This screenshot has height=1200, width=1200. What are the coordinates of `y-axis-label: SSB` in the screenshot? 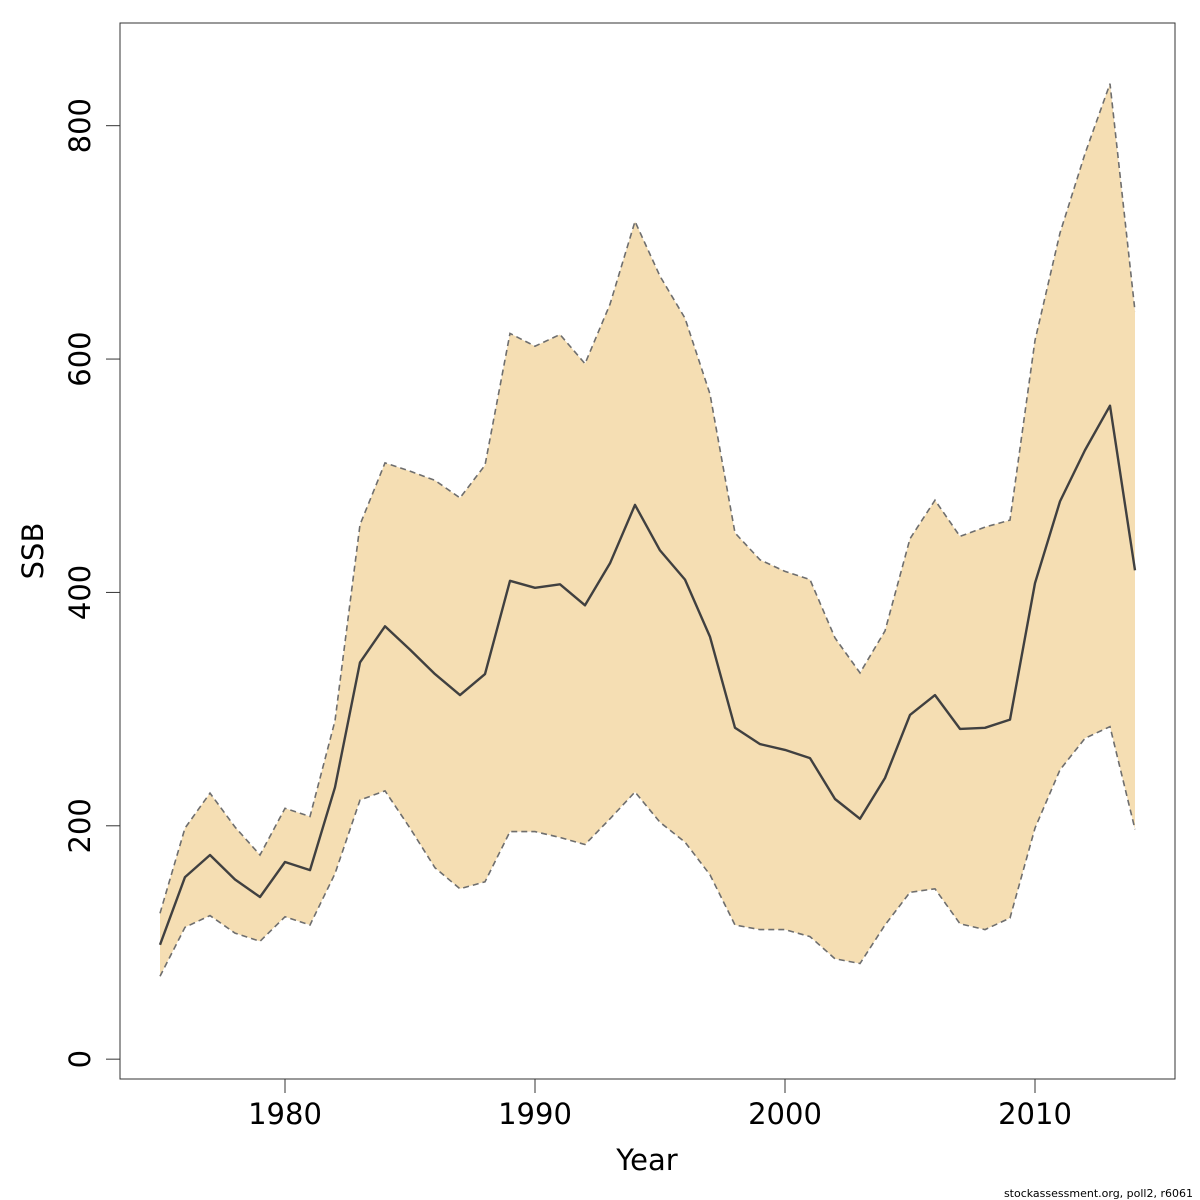 It's located at (33, 551).